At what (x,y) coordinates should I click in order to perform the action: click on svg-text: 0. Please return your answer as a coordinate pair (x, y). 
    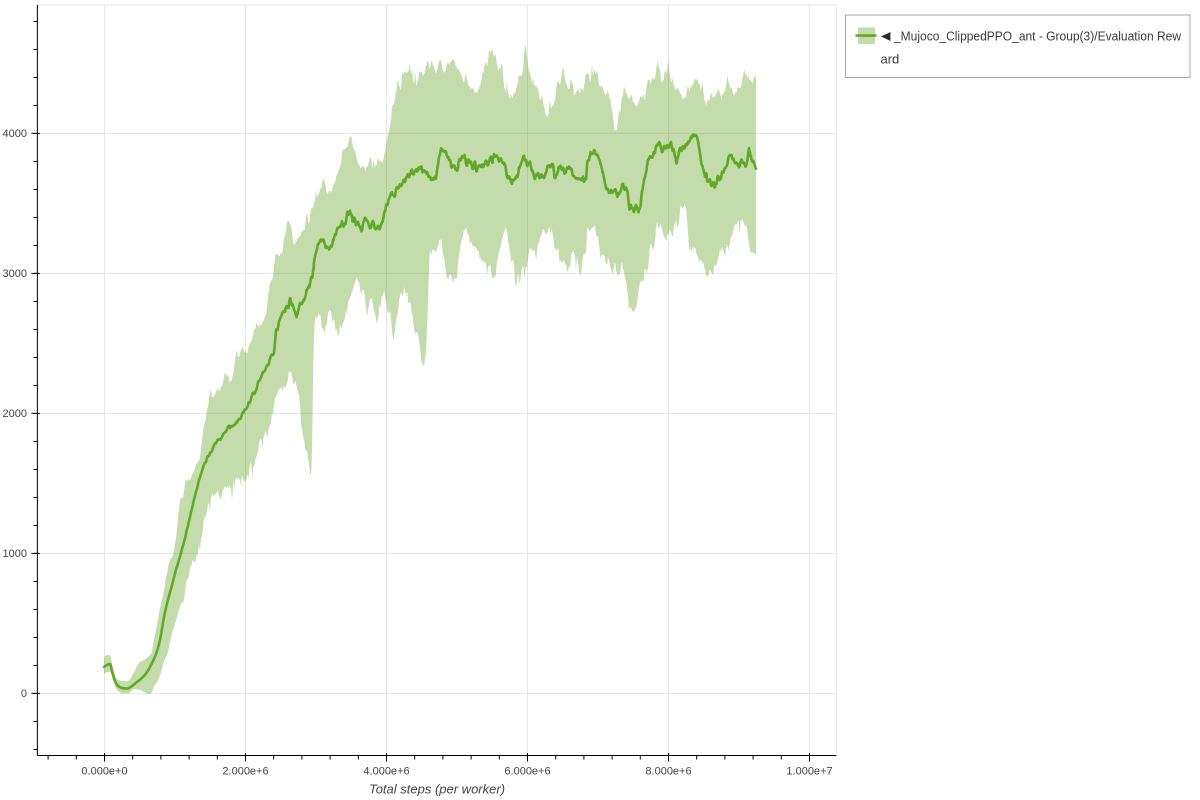
    Looking at the image, I should click on (24, 694).